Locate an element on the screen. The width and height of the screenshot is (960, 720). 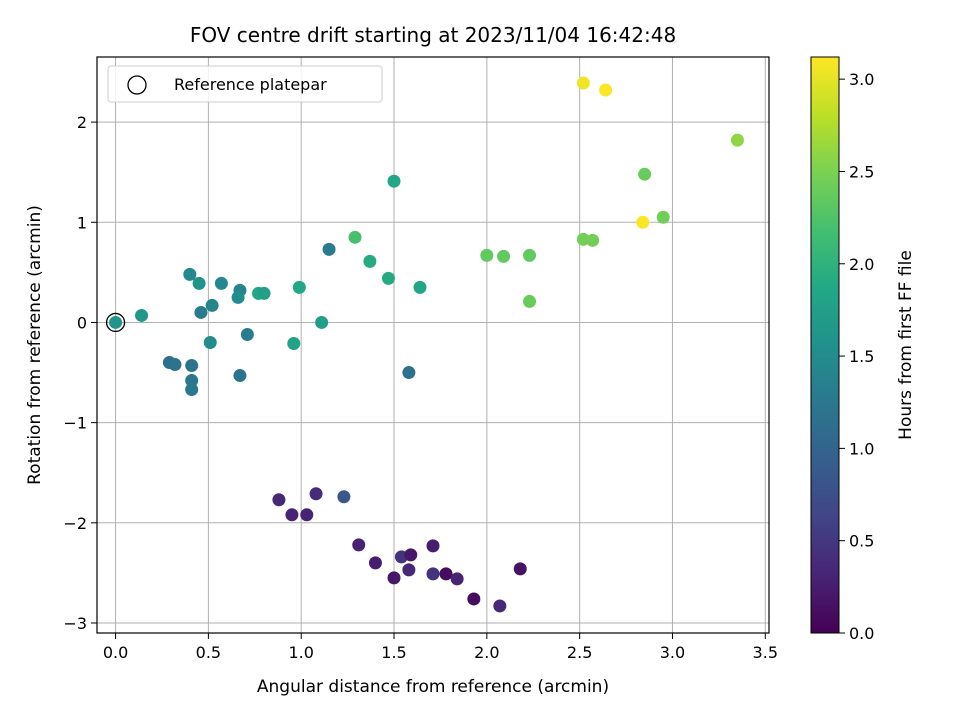
x-tick-label: 2.5 is located at coordinates (579, 652).